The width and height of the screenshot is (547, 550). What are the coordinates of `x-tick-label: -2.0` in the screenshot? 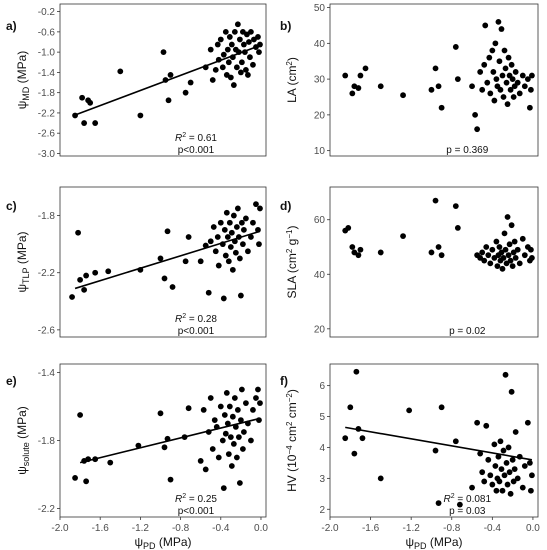 It's located at (330, 528).